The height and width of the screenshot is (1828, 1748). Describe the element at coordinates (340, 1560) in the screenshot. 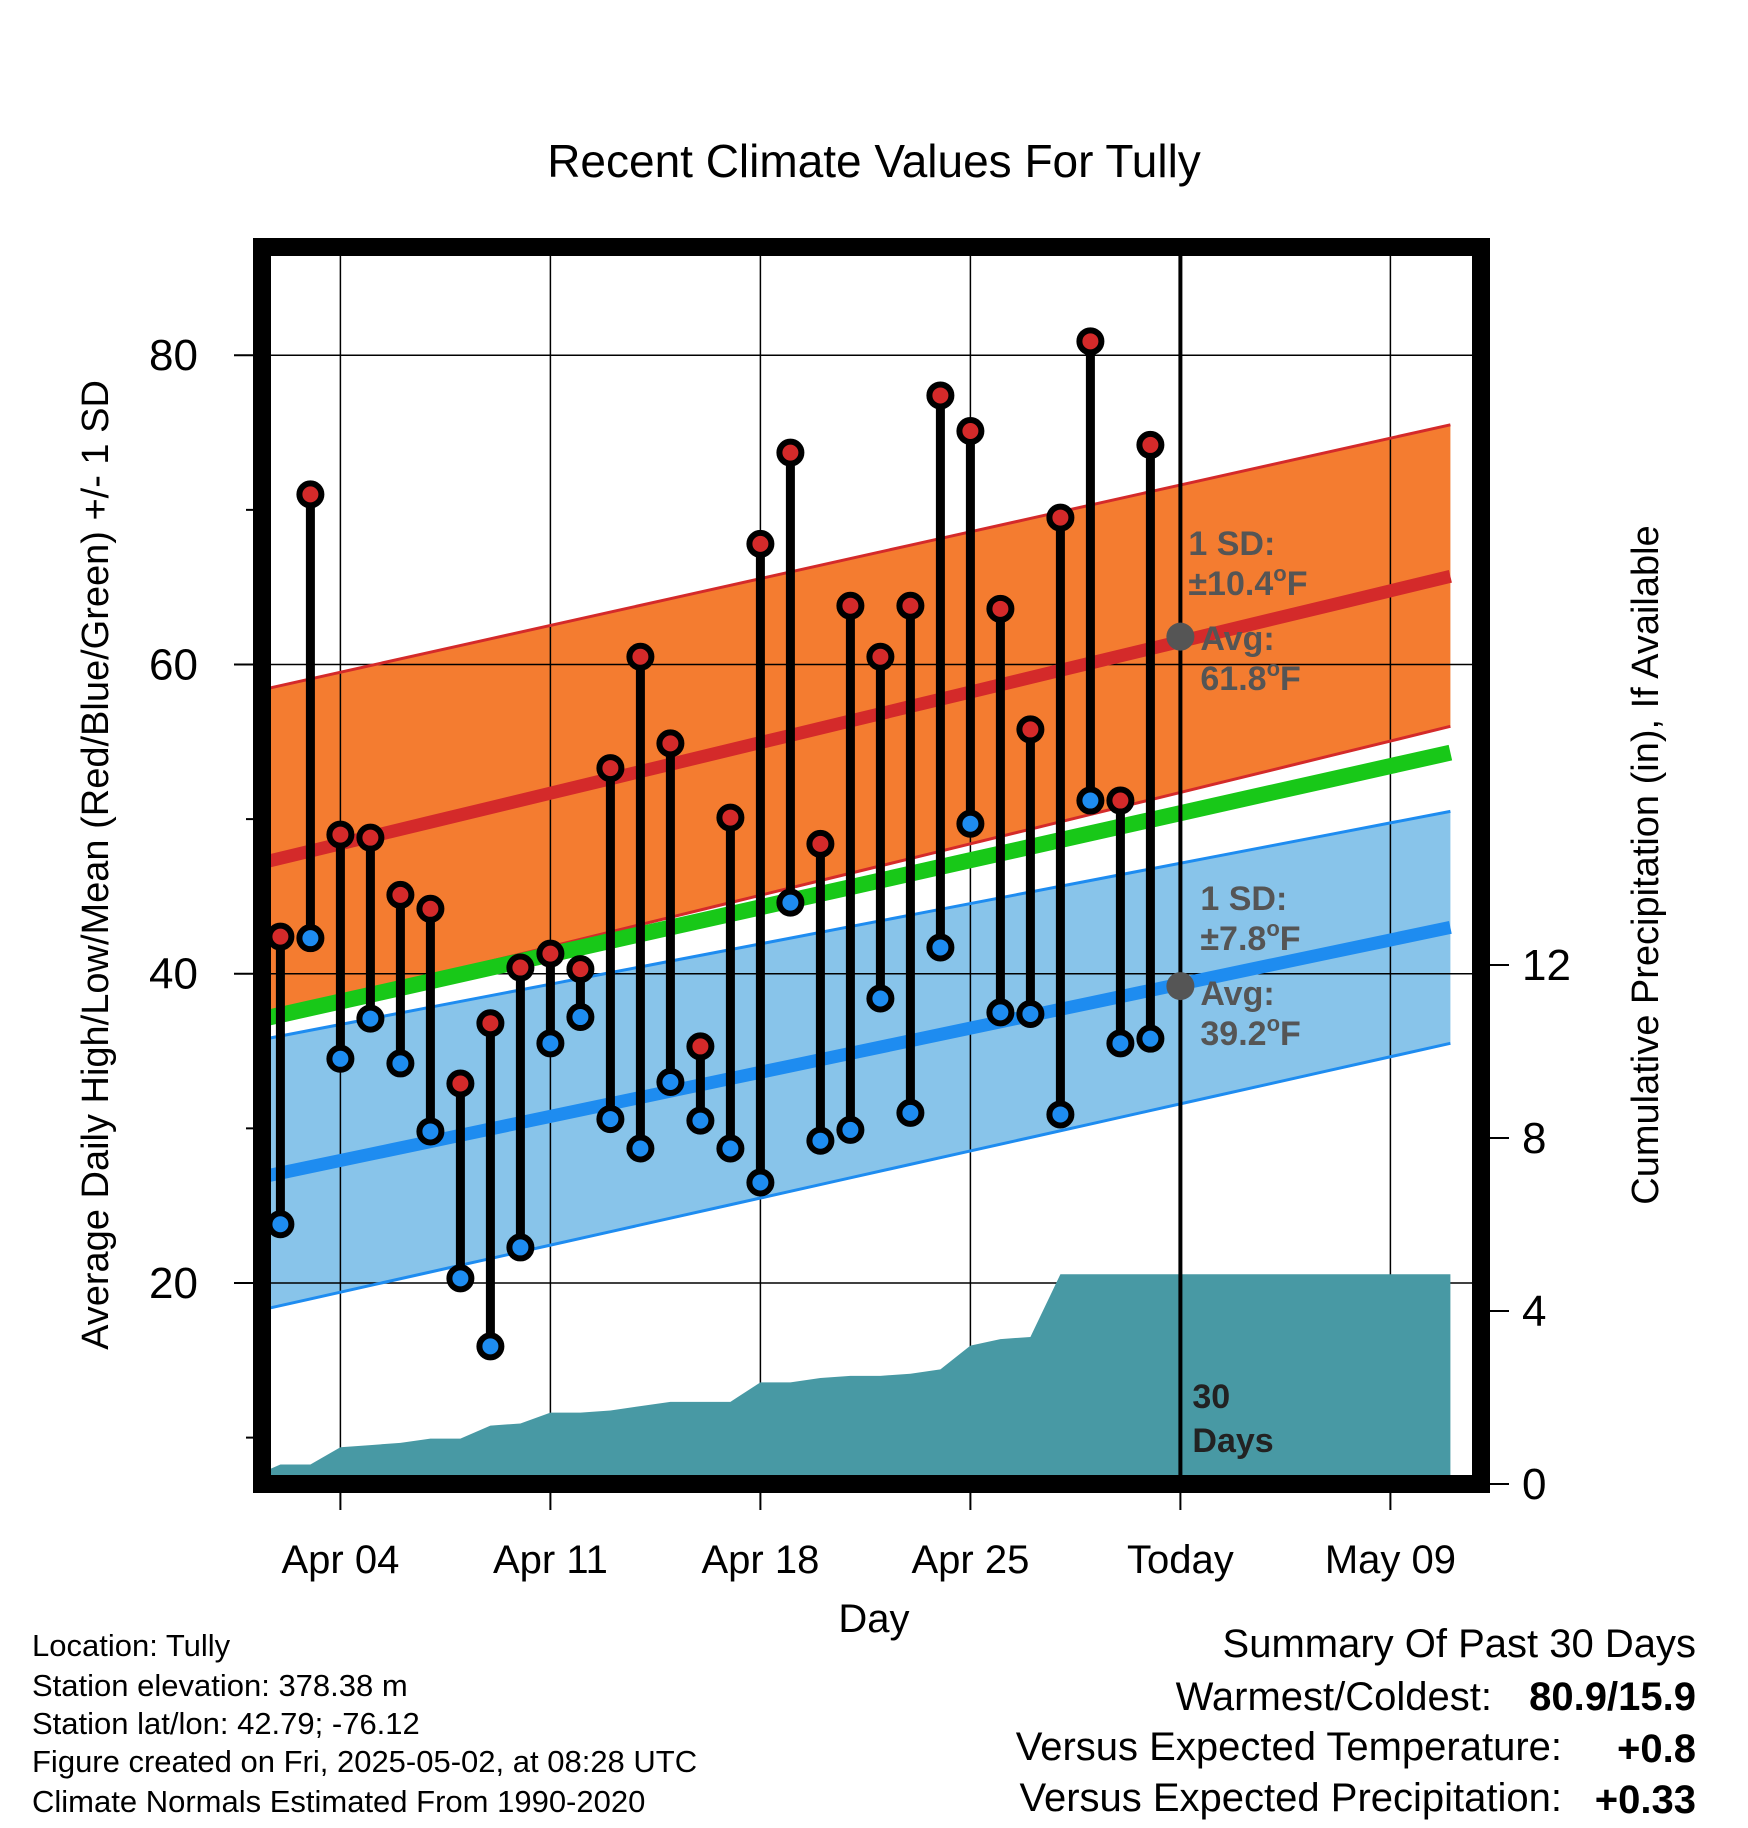

I see `x-tick-label: Apr 04` at that location.